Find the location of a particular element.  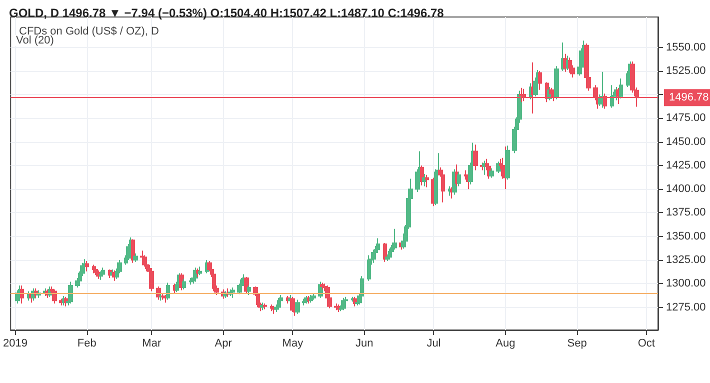

y-tick-label: 1300.00 is located at coordinates (686, 284).